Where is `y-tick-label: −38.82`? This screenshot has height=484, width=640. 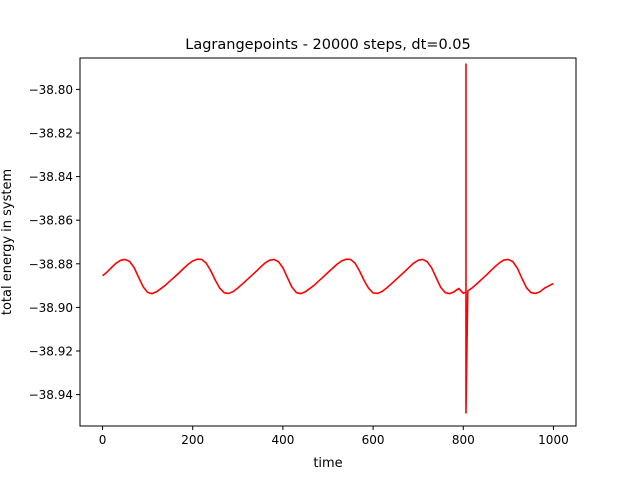 y-tick-label: −38.82 is located at coordinates (51, 133).